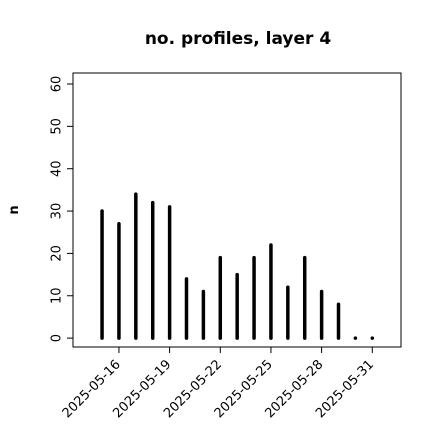  I want to click on y-tick-label: 20, so click(57, 253).